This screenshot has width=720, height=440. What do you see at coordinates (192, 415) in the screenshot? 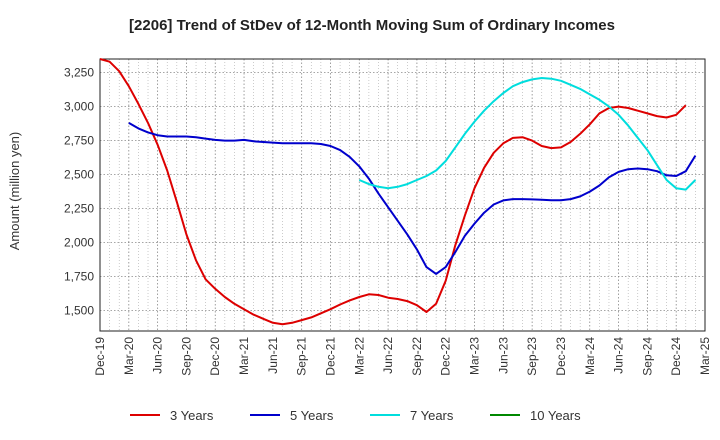
I see `legend-label: 3 Years` at bounding box center [192, 415].